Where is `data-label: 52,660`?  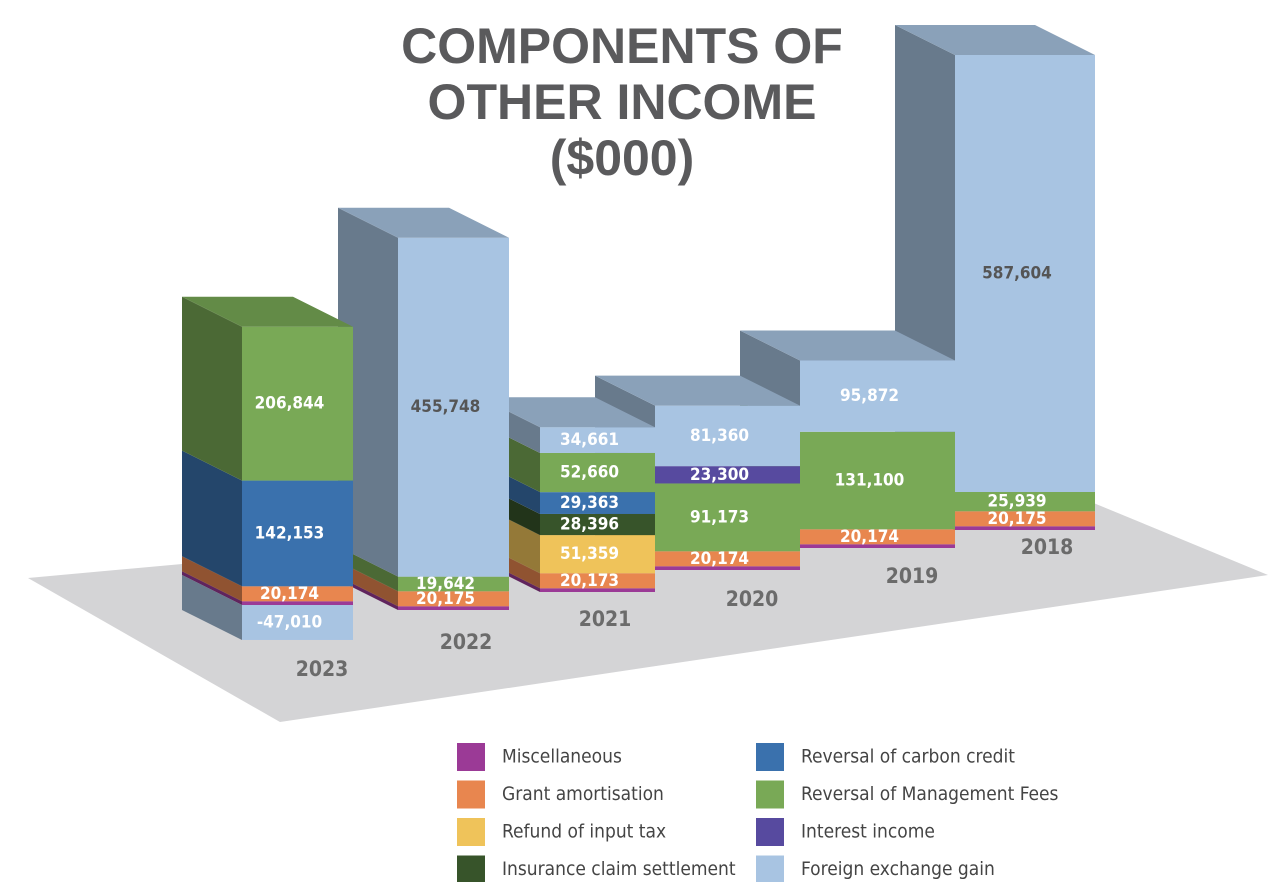 data-label: 52,660 is located at coordinates (589, 473).